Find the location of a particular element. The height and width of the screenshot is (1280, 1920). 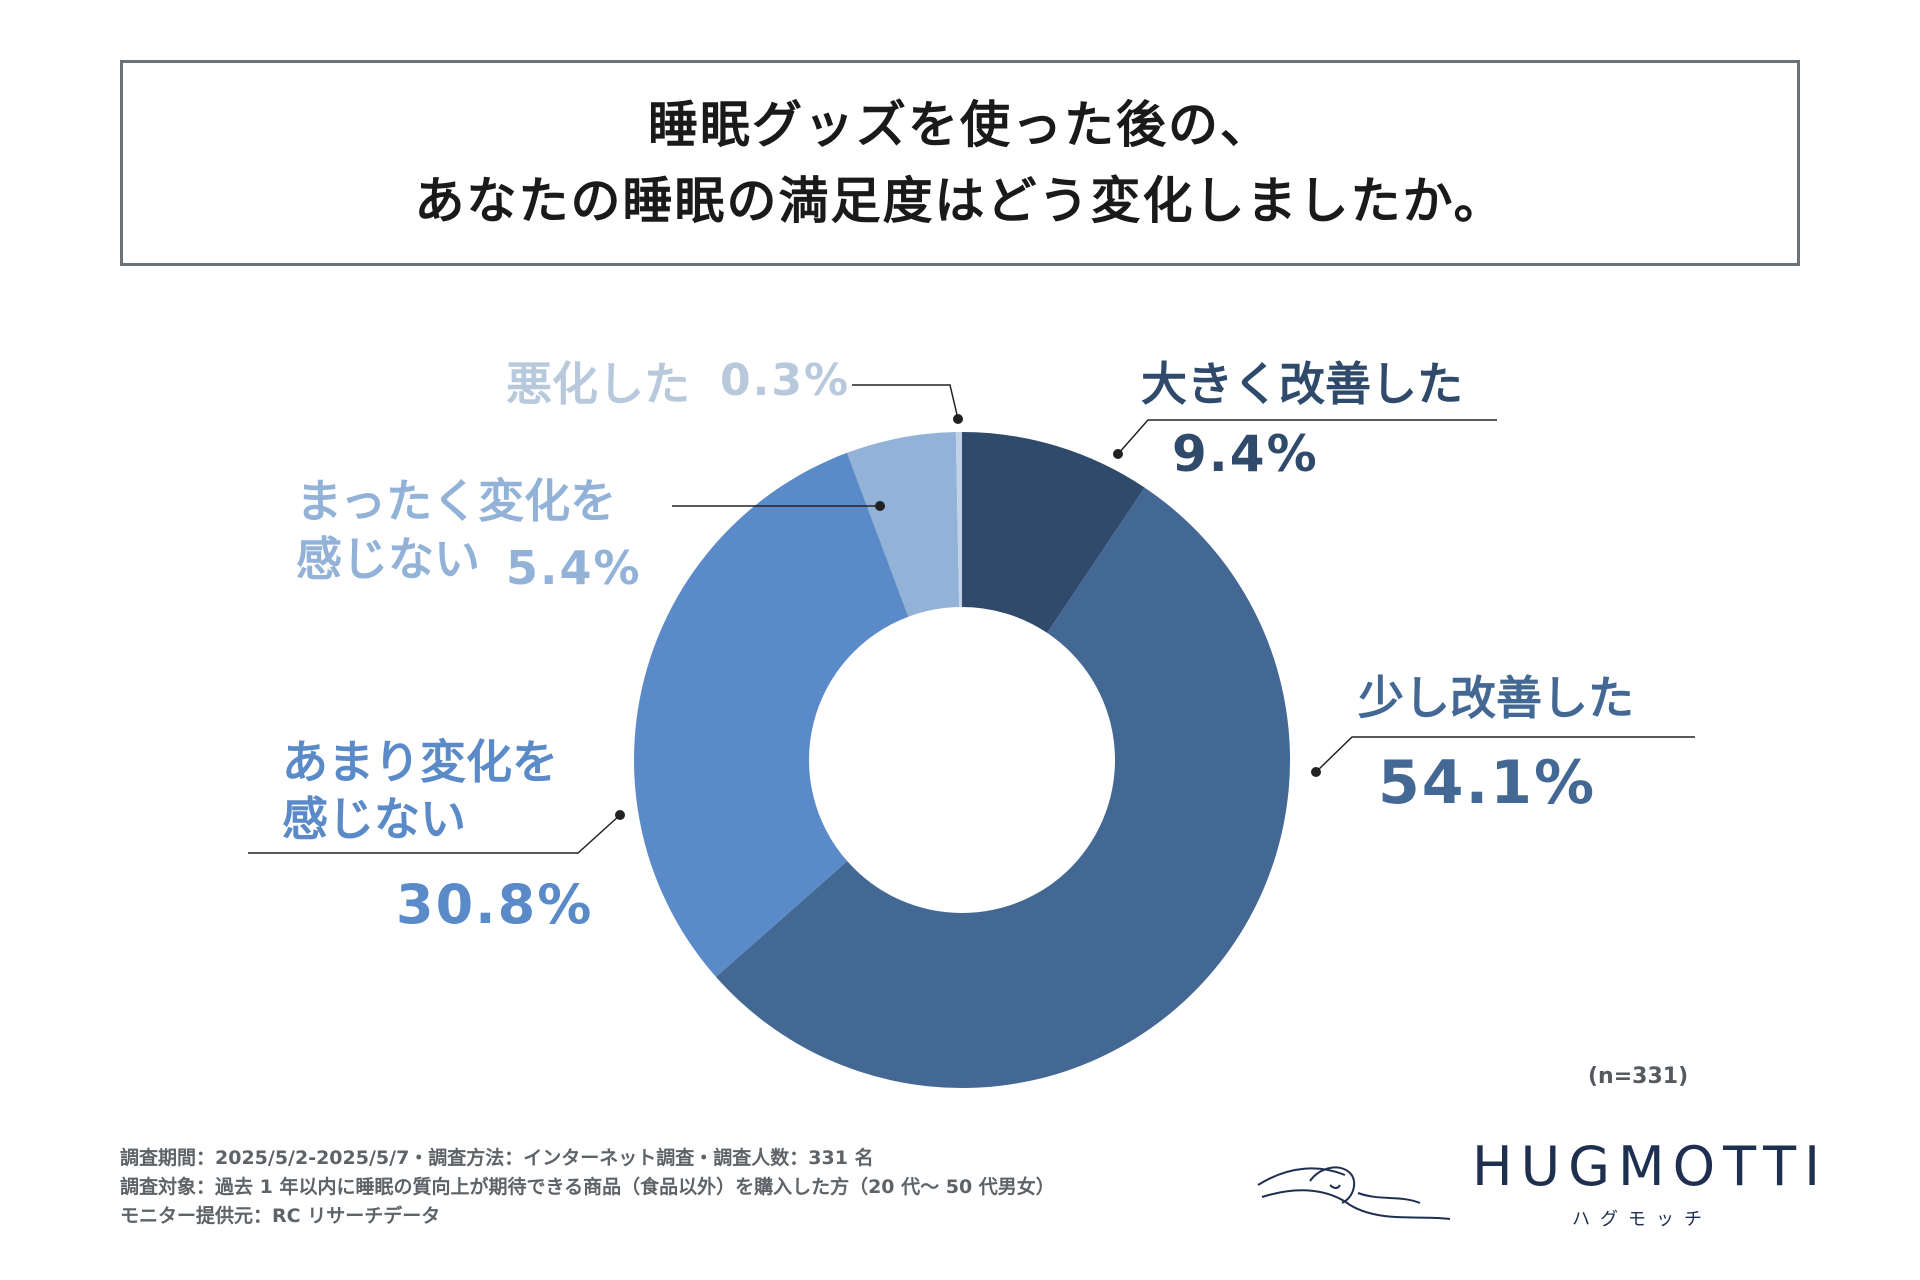

logo-wordmark: HUGMOTTI is located at coordinates (1650, 1166).